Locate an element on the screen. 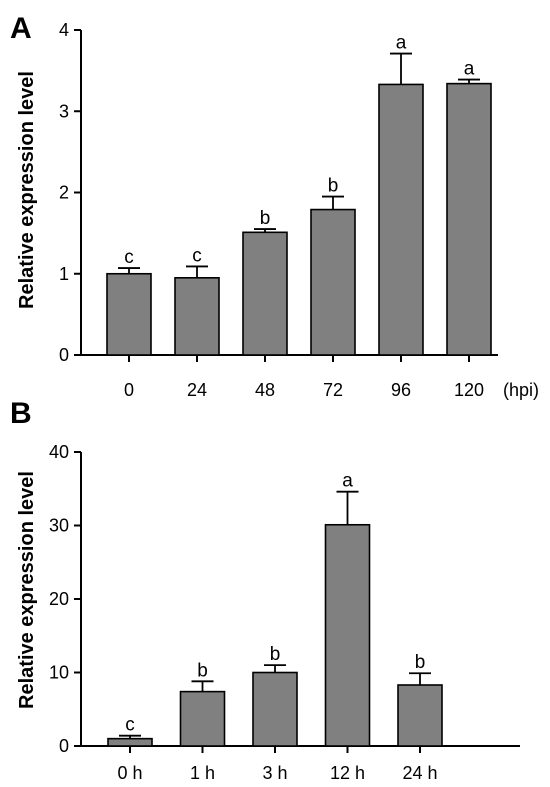 The height and width of the screenshot is (787, 550). y-tick-label: 3 is located at coordinates (64, 111).